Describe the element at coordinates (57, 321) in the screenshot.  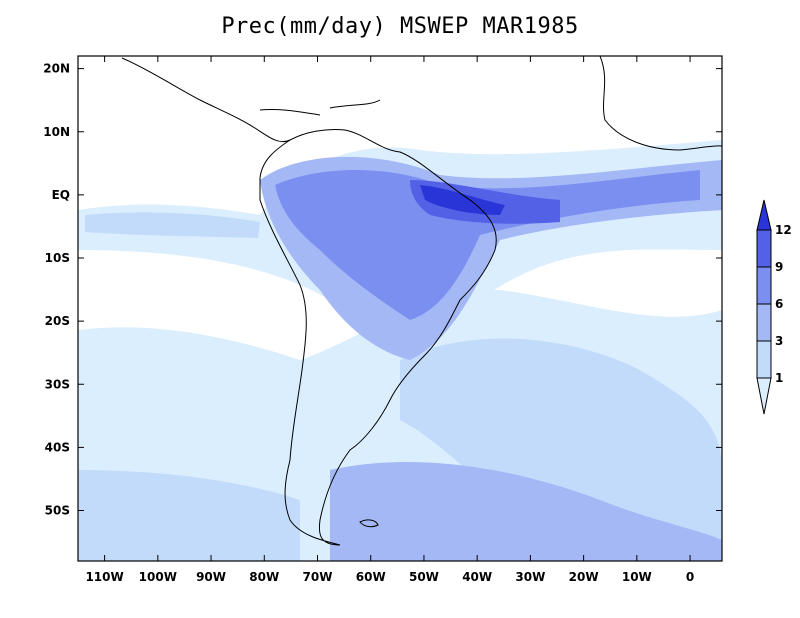
I see `lat-tick-label: 20S` at that location.